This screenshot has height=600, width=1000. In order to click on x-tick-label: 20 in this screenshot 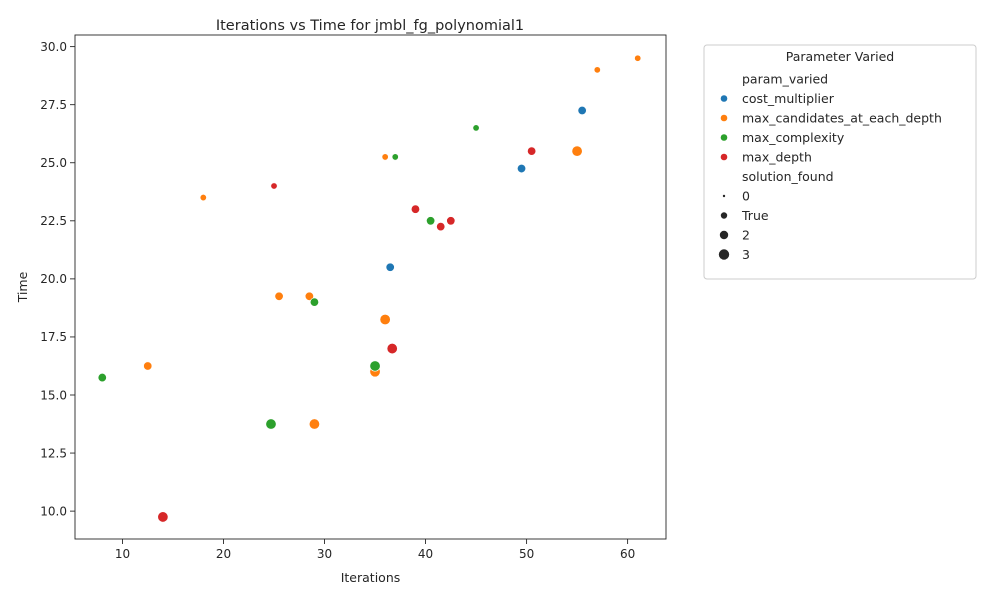, I will do `click(223, 554)`.